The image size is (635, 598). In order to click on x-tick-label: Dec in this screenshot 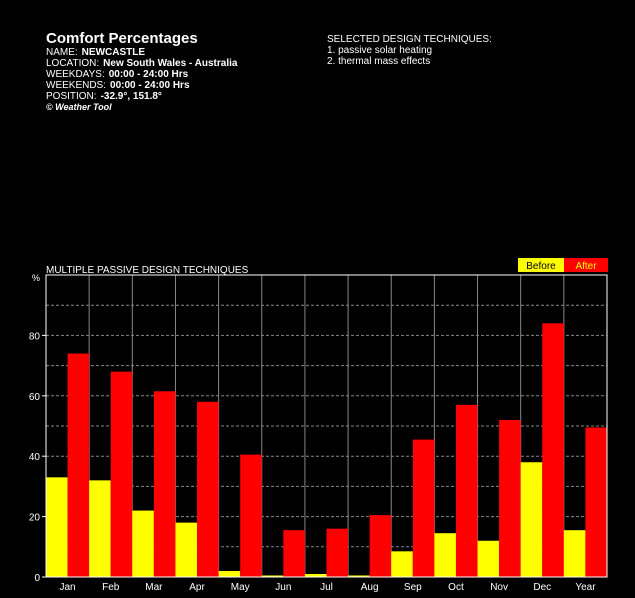, I will do `click(542, 587)`.